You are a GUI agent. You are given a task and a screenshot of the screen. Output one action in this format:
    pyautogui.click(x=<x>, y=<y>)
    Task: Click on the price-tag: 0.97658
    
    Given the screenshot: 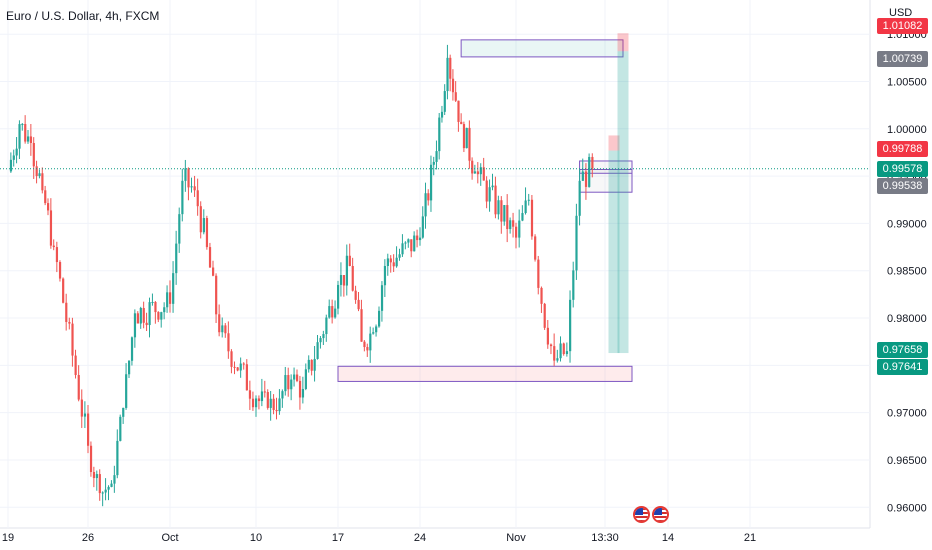 What is the action you would take?
    pyautogui.click(x=902, y=350)
    